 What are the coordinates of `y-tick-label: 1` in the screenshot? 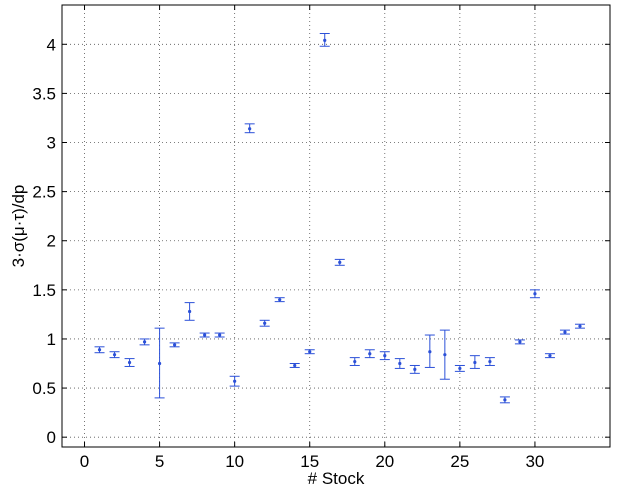 It's located at (51, 339).